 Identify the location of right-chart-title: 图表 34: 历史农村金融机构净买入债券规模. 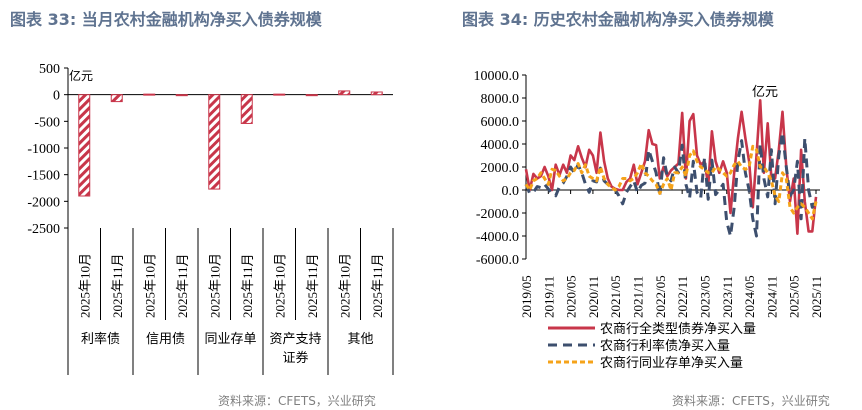
(618, 19).